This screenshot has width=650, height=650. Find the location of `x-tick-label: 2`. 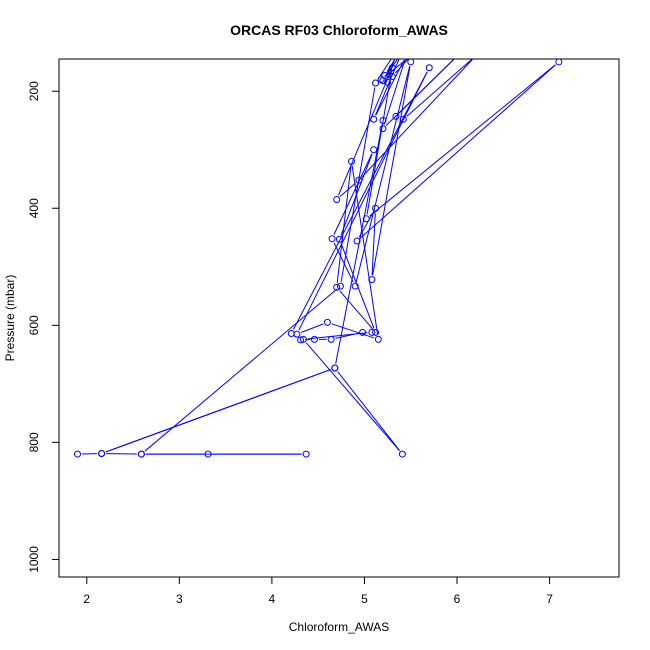

x-tick-label: 2 is located at coordinates (86, 599).